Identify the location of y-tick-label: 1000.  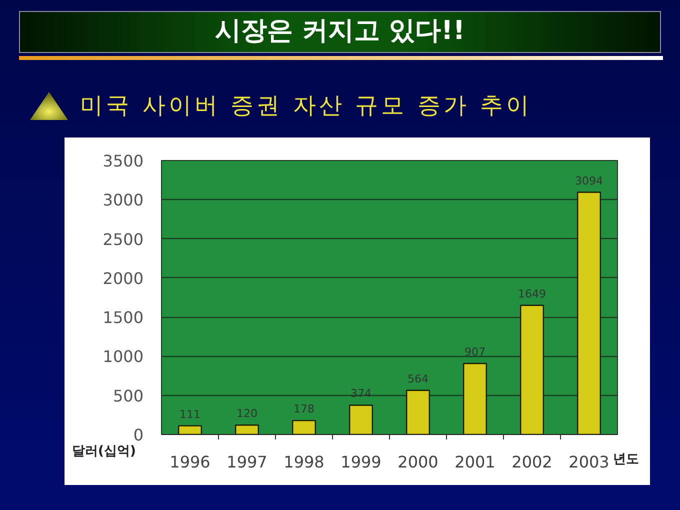
(123, 356).